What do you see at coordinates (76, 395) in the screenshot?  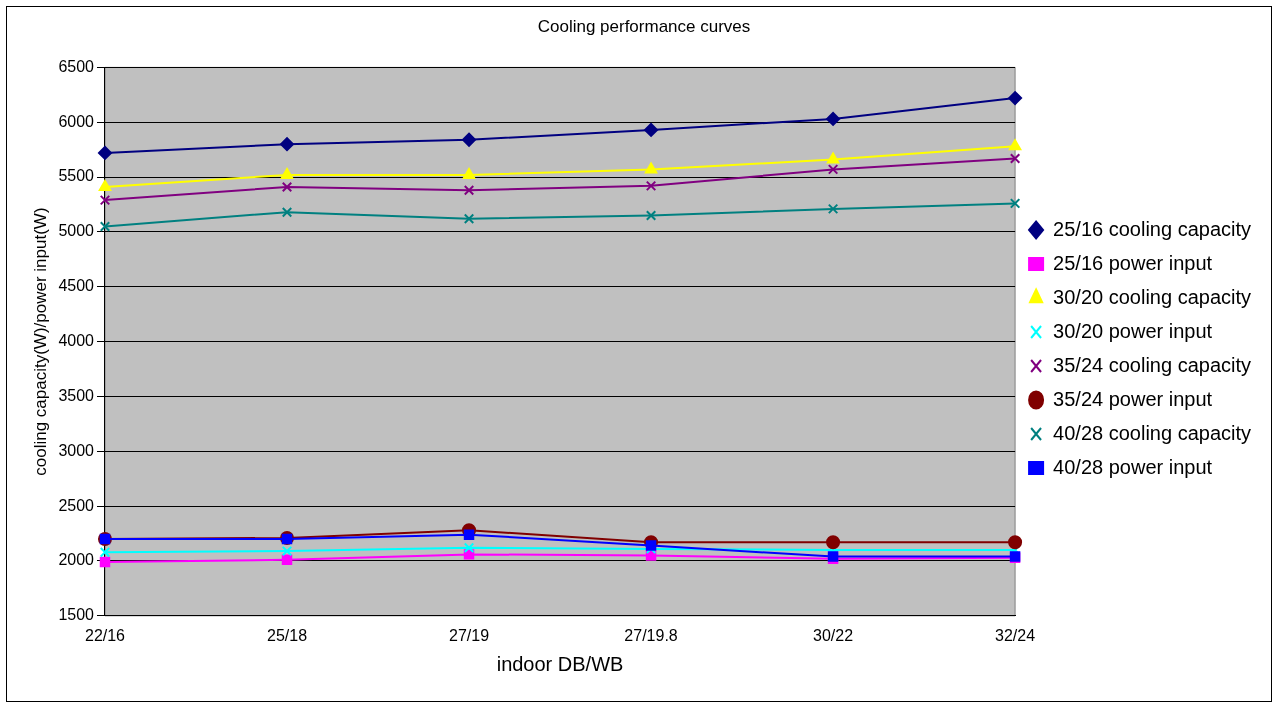 I see `y-tick-label: 3500` at bounding box center [76, 395].